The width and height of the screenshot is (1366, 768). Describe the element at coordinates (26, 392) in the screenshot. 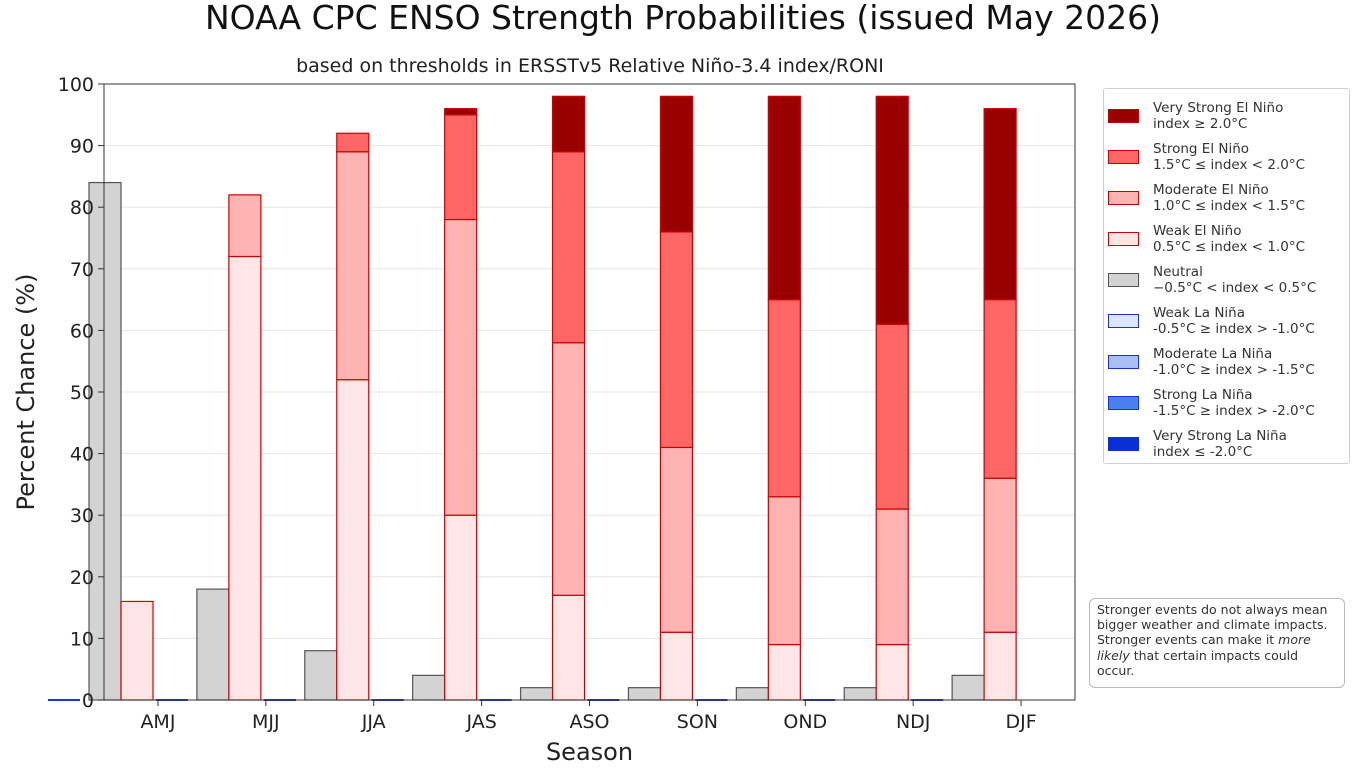

I see `y-axis-label: Percent Chance (%)` at that location.